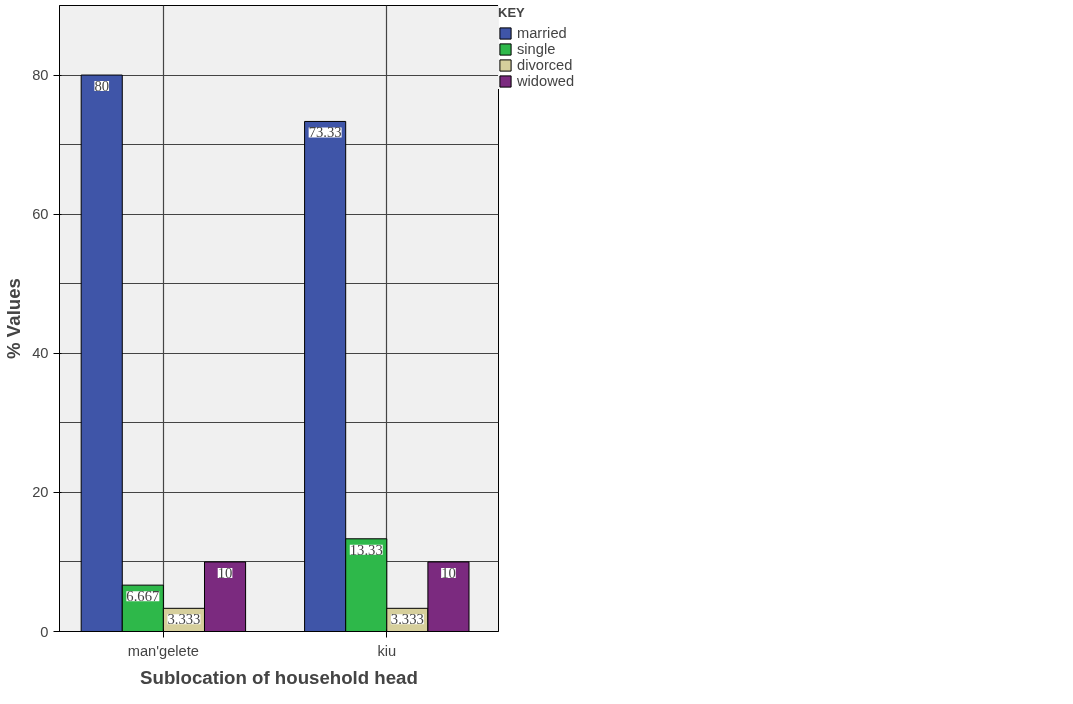  I want to click on y-tick-label: 40, so click(40, 353).